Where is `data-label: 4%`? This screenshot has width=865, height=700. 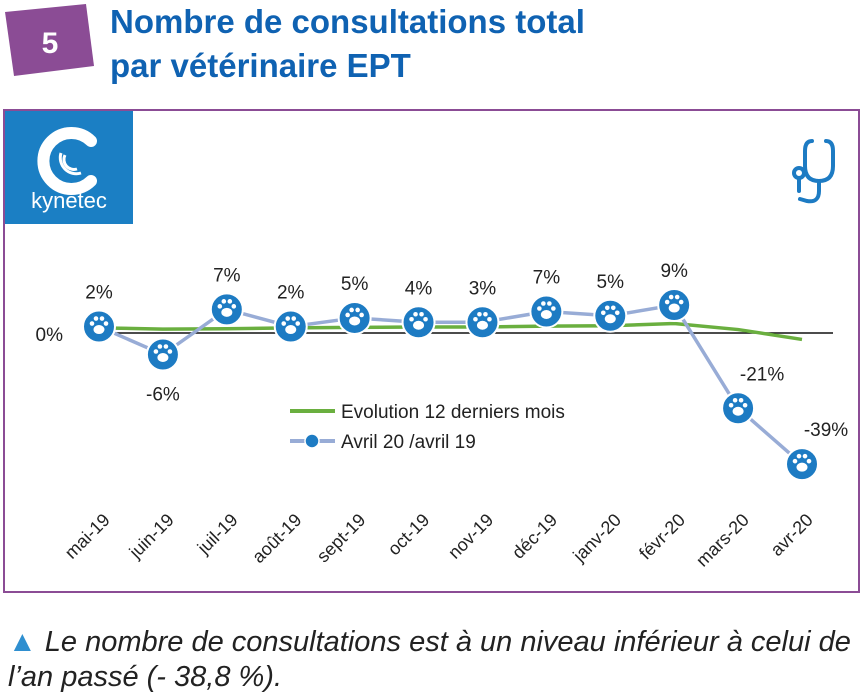
data-label: 4% is located at coordinates (419, 288).